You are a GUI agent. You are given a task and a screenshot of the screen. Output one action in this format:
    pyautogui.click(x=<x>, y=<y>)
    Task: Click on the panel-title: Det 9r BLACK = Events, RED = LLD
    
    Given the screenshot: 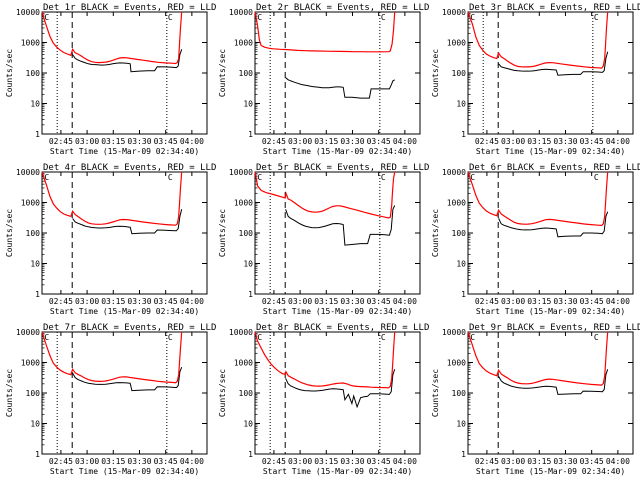 What is the action you would take?
    pyautogui.click(x=554, y=328)
    